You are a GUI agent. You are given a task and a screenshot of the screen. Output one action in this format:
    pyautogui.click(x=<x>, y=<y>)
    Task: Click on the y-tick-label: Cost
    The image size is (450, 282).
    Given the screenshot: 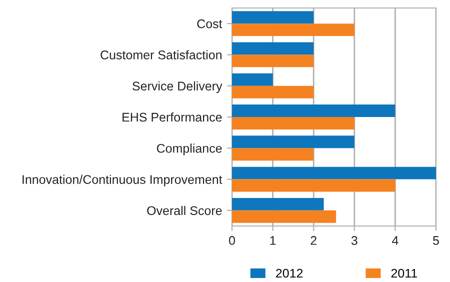 What is the action you would take?
    pyautogui.click(x=209, y=23)
    